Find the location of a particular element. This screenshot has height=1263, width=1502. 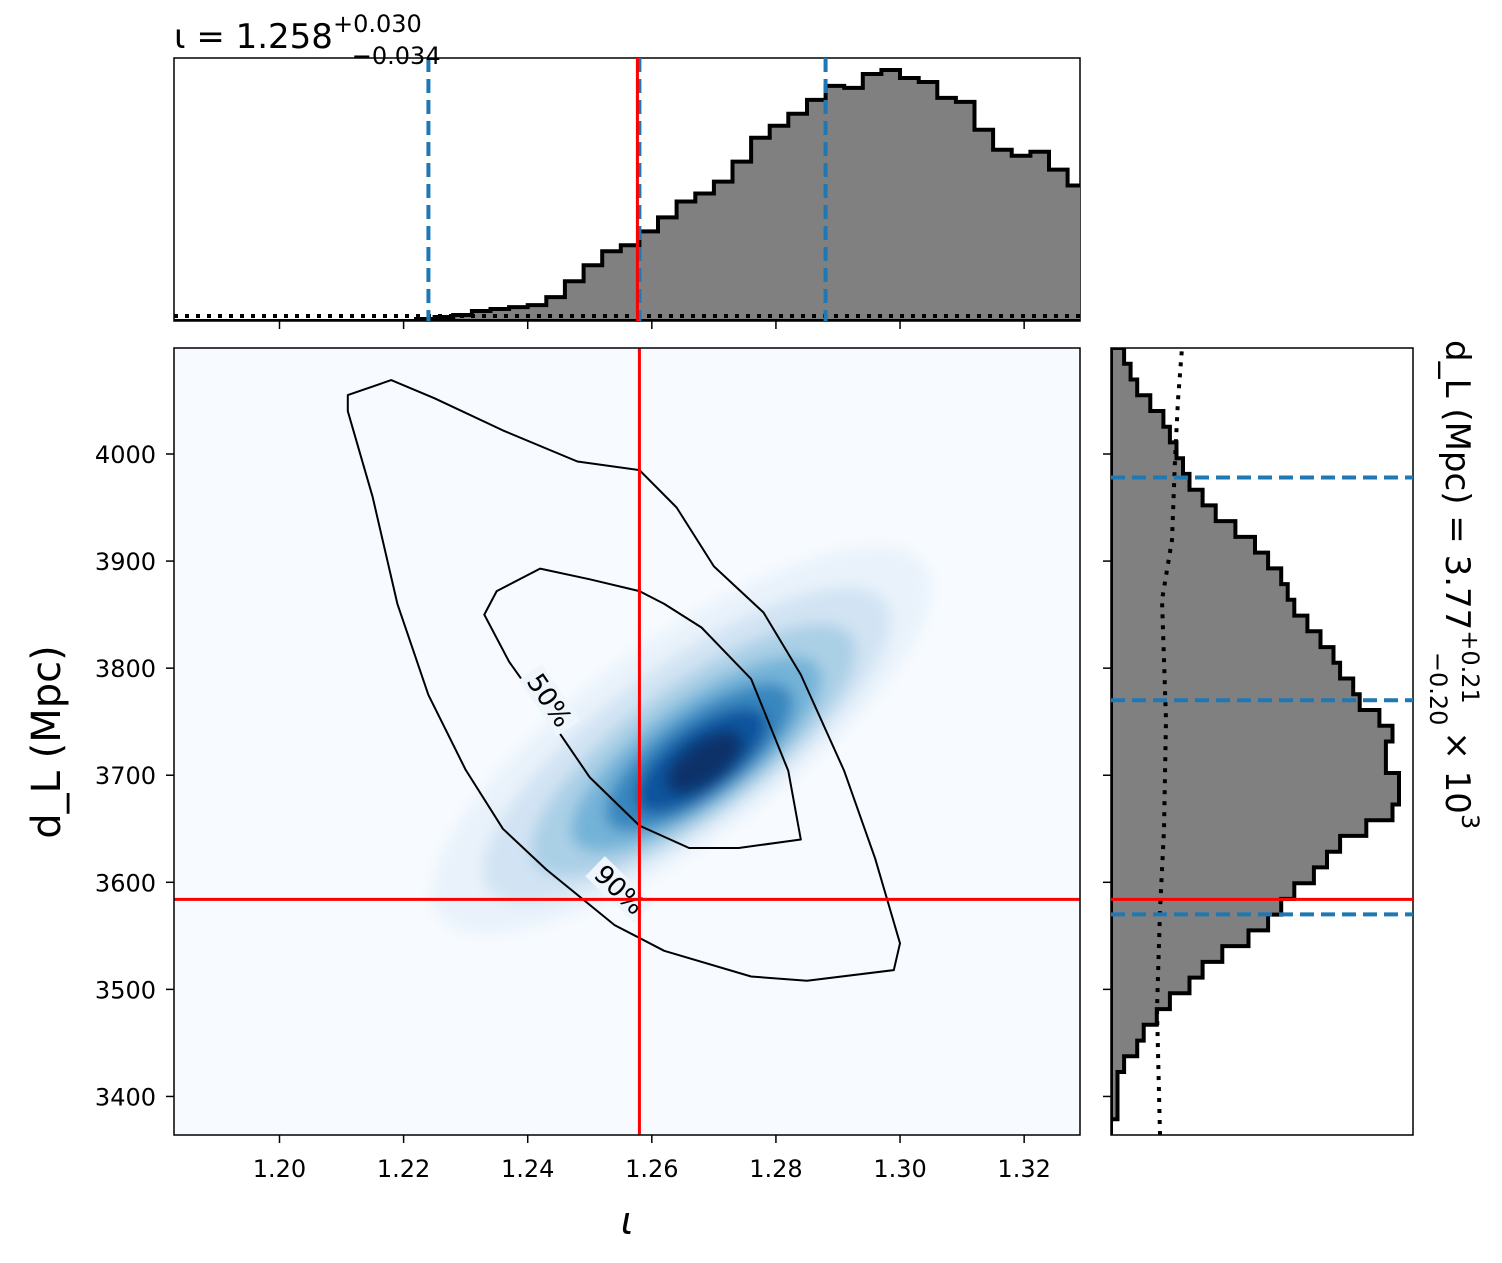

y-tick-label: 4000 is located at coordinates (125, 455).